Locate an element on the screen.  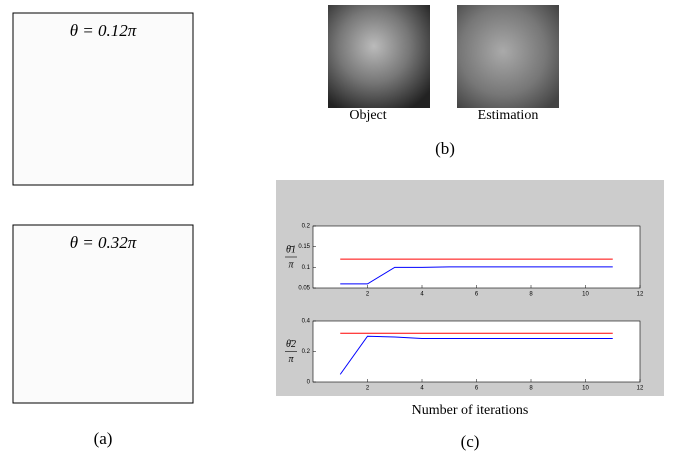
panel-label: (b) is located at coordinates (445, 148).